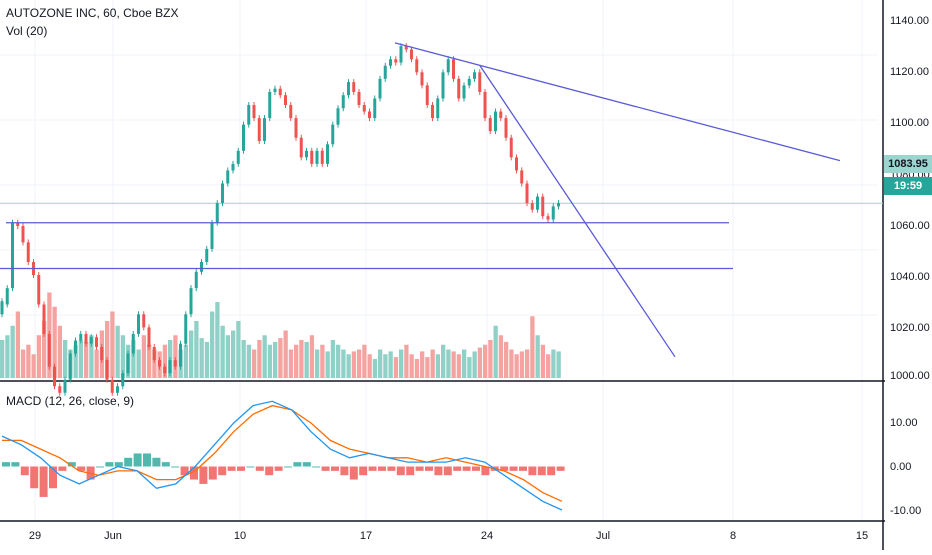 Image resolution: width=932 pixels, height=555 pixels. I want to click on price-tick-label: 1140.00, so click(909, 21).